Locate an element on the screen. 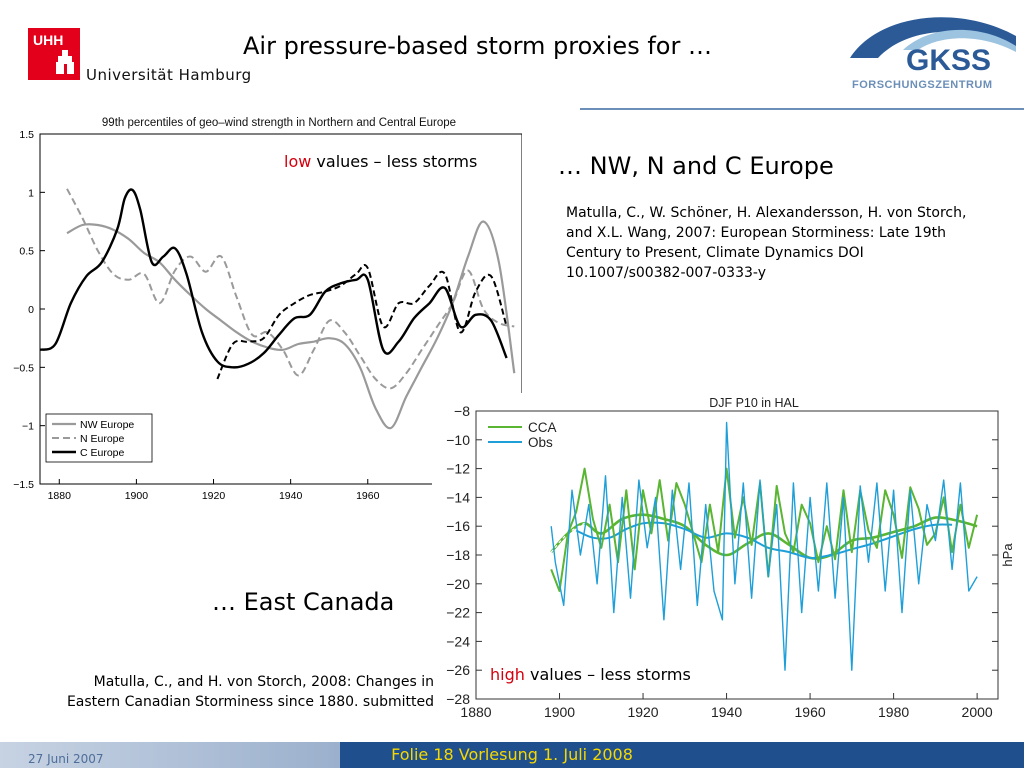 This screenshot has height=768, width=1024. legend-label: C Europe is located at coordinates (102, 453).